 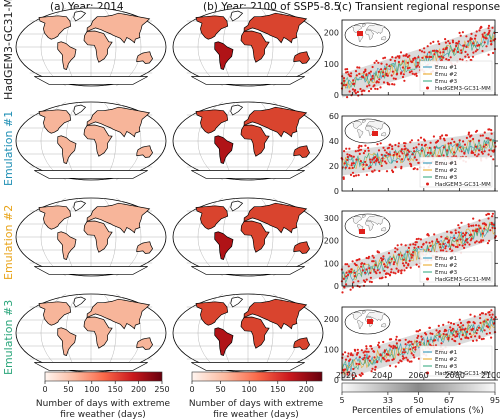 What do you see at coordinates (331, 241) in the screenshot?
I see `y-tick-label: 200` at bounding box center [331, 241].